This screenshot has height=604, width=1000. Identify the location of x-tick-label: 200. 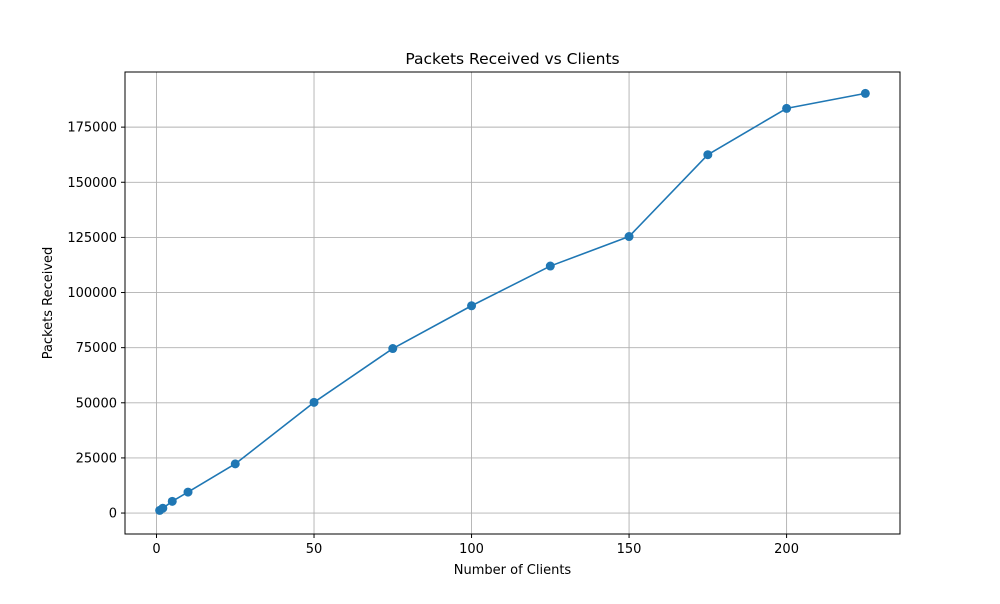
(786, 549).